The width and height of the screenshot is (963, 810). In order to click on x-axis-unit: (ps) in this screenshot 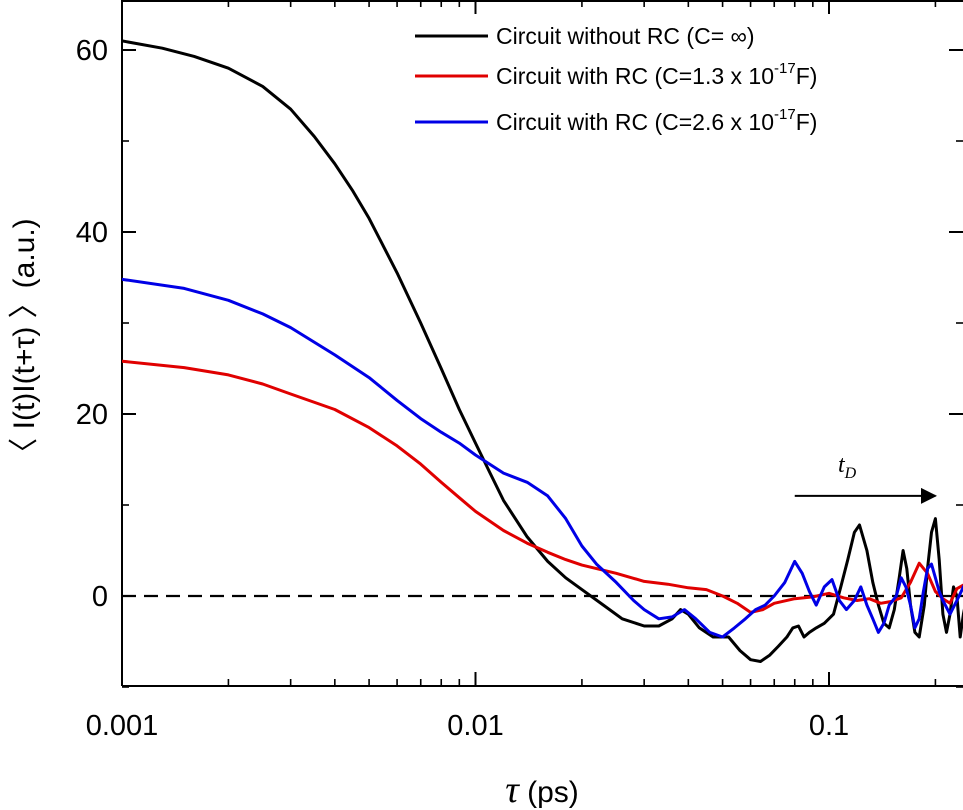, I will do `click(549, 792)`.